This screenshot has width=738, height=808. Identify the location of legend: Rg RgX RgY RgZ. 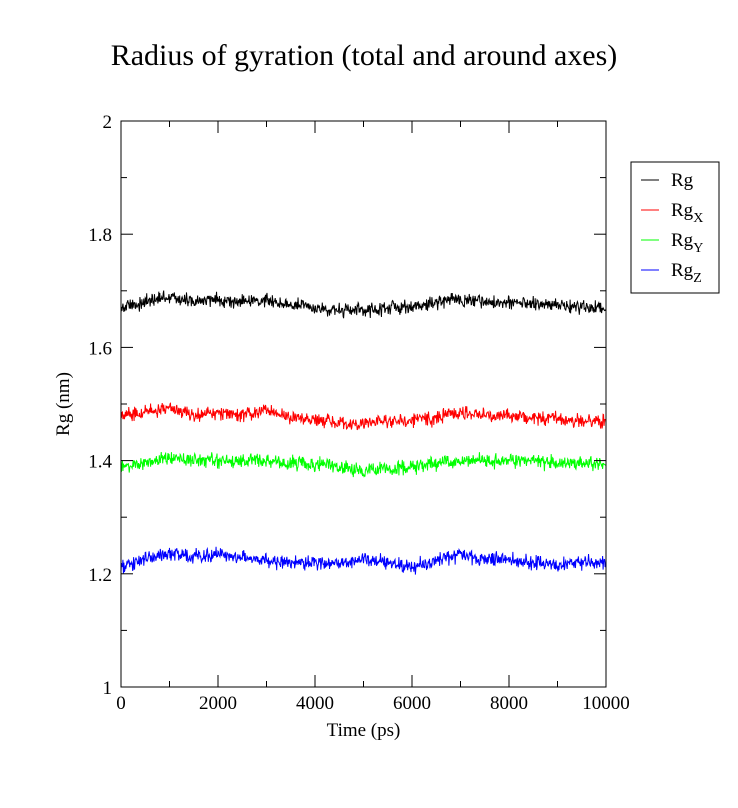
(675, 227).